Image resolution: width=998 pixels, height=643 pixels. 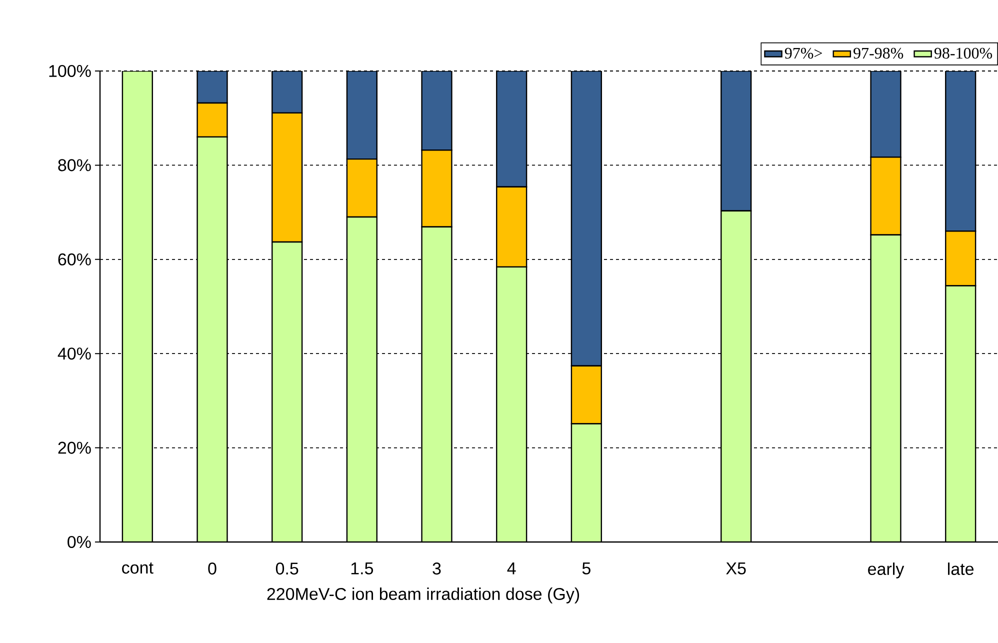 What do you see at coordinates (511, 568) in the screenshot?
I see `x-tick-label: 4` at bounding box center [511, 568].